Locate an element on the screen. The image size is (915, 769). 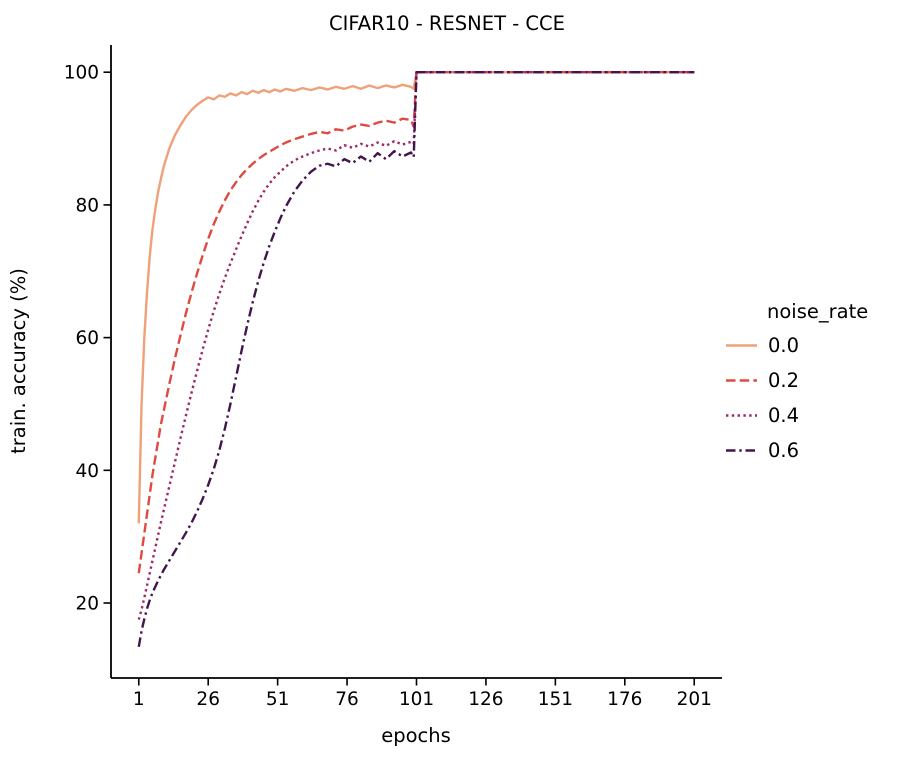
x-tick-label: 101 is located at coordinates (416, 699).